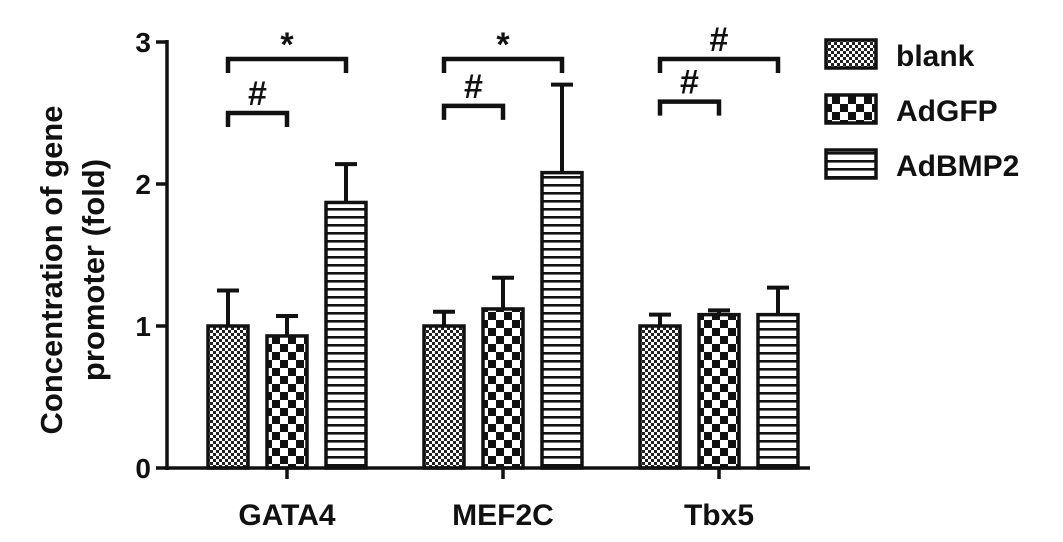 Image resolution: width=1063 pixels, height=542 pixels. Describe the element at coordinates (851, 164) in the screenshot. I see `legend-swatch-adbmp2` at that location.